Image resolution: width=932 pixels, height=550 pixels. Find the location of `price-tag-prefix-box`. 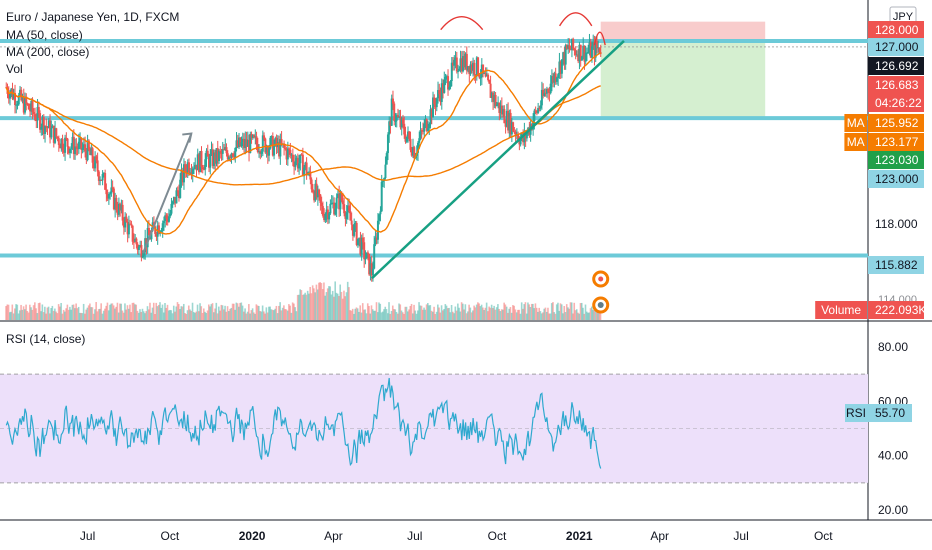

price-tag-prefix-box is located at coordinates (855, 142).